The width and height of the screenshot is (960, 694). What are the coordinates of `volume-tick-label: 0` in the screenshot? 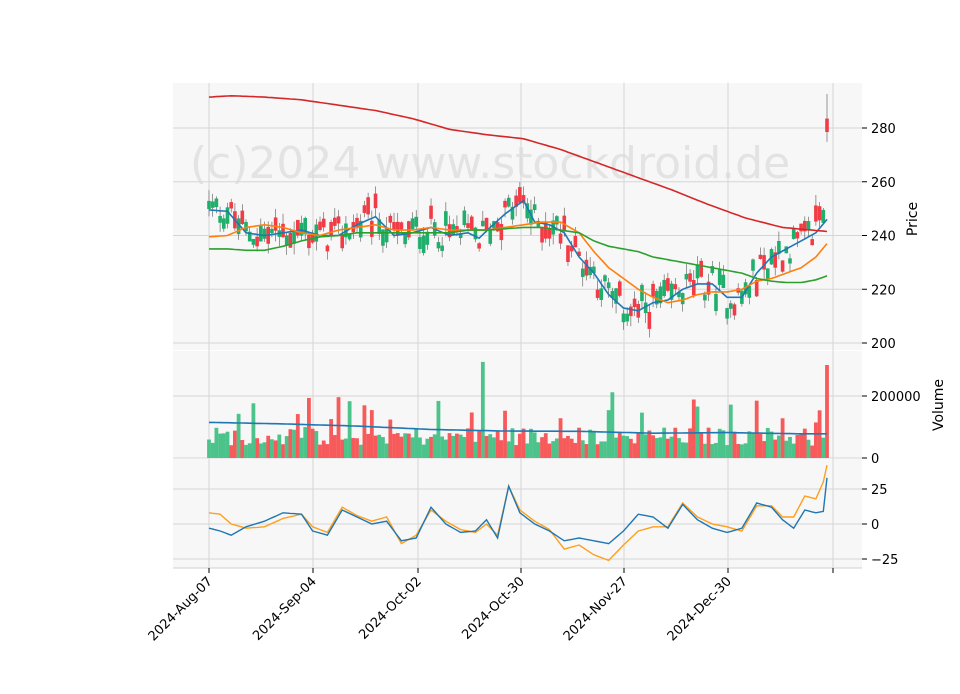 It's located at (875, 459).